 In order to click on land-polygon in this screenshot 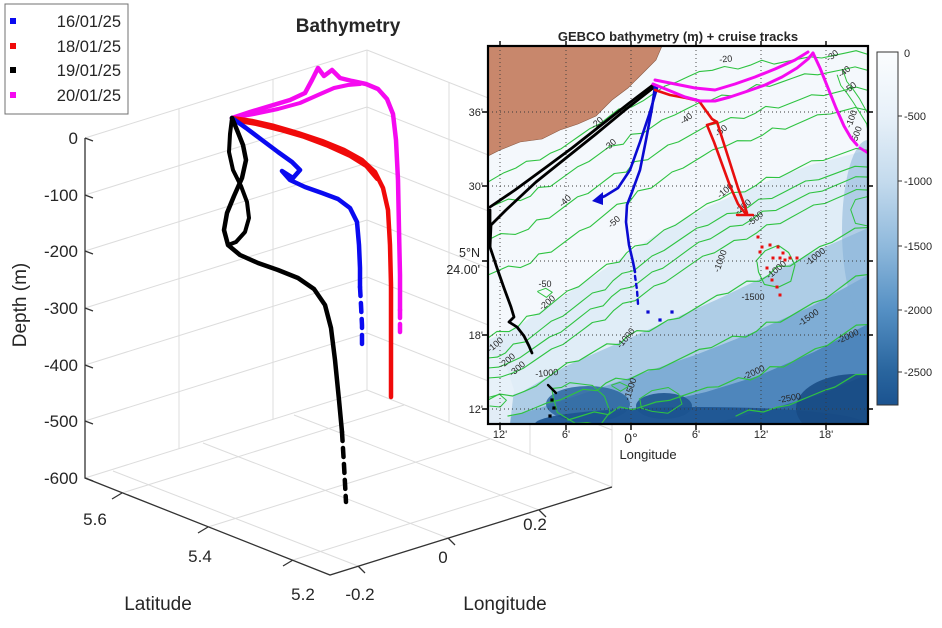, I will do `click(575, 101)`.